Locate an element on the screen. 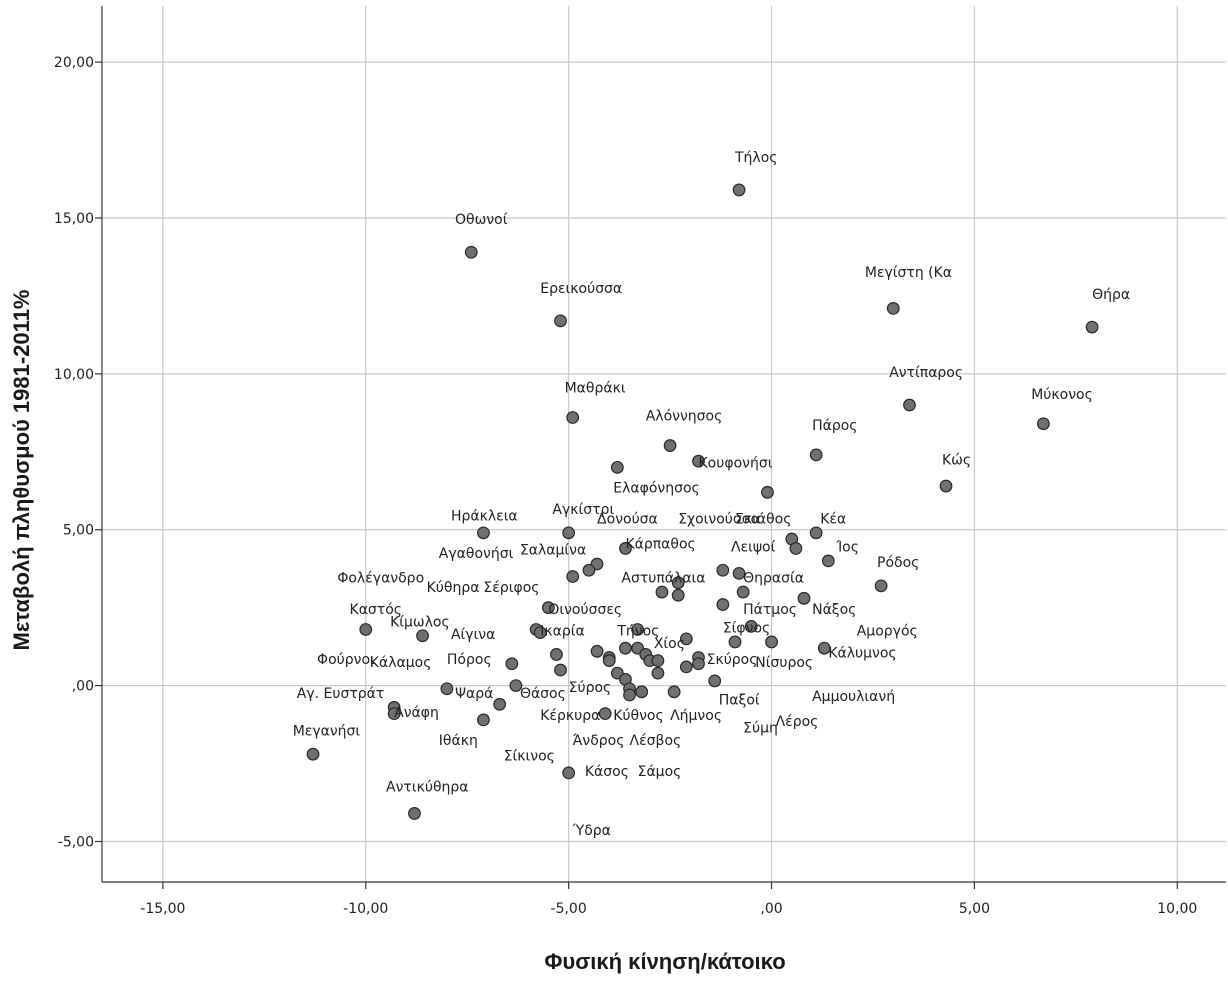 The width and height of the screenshot is (1228, 983). point-label: Μεγανήσι is located at coordinates (327, 731).